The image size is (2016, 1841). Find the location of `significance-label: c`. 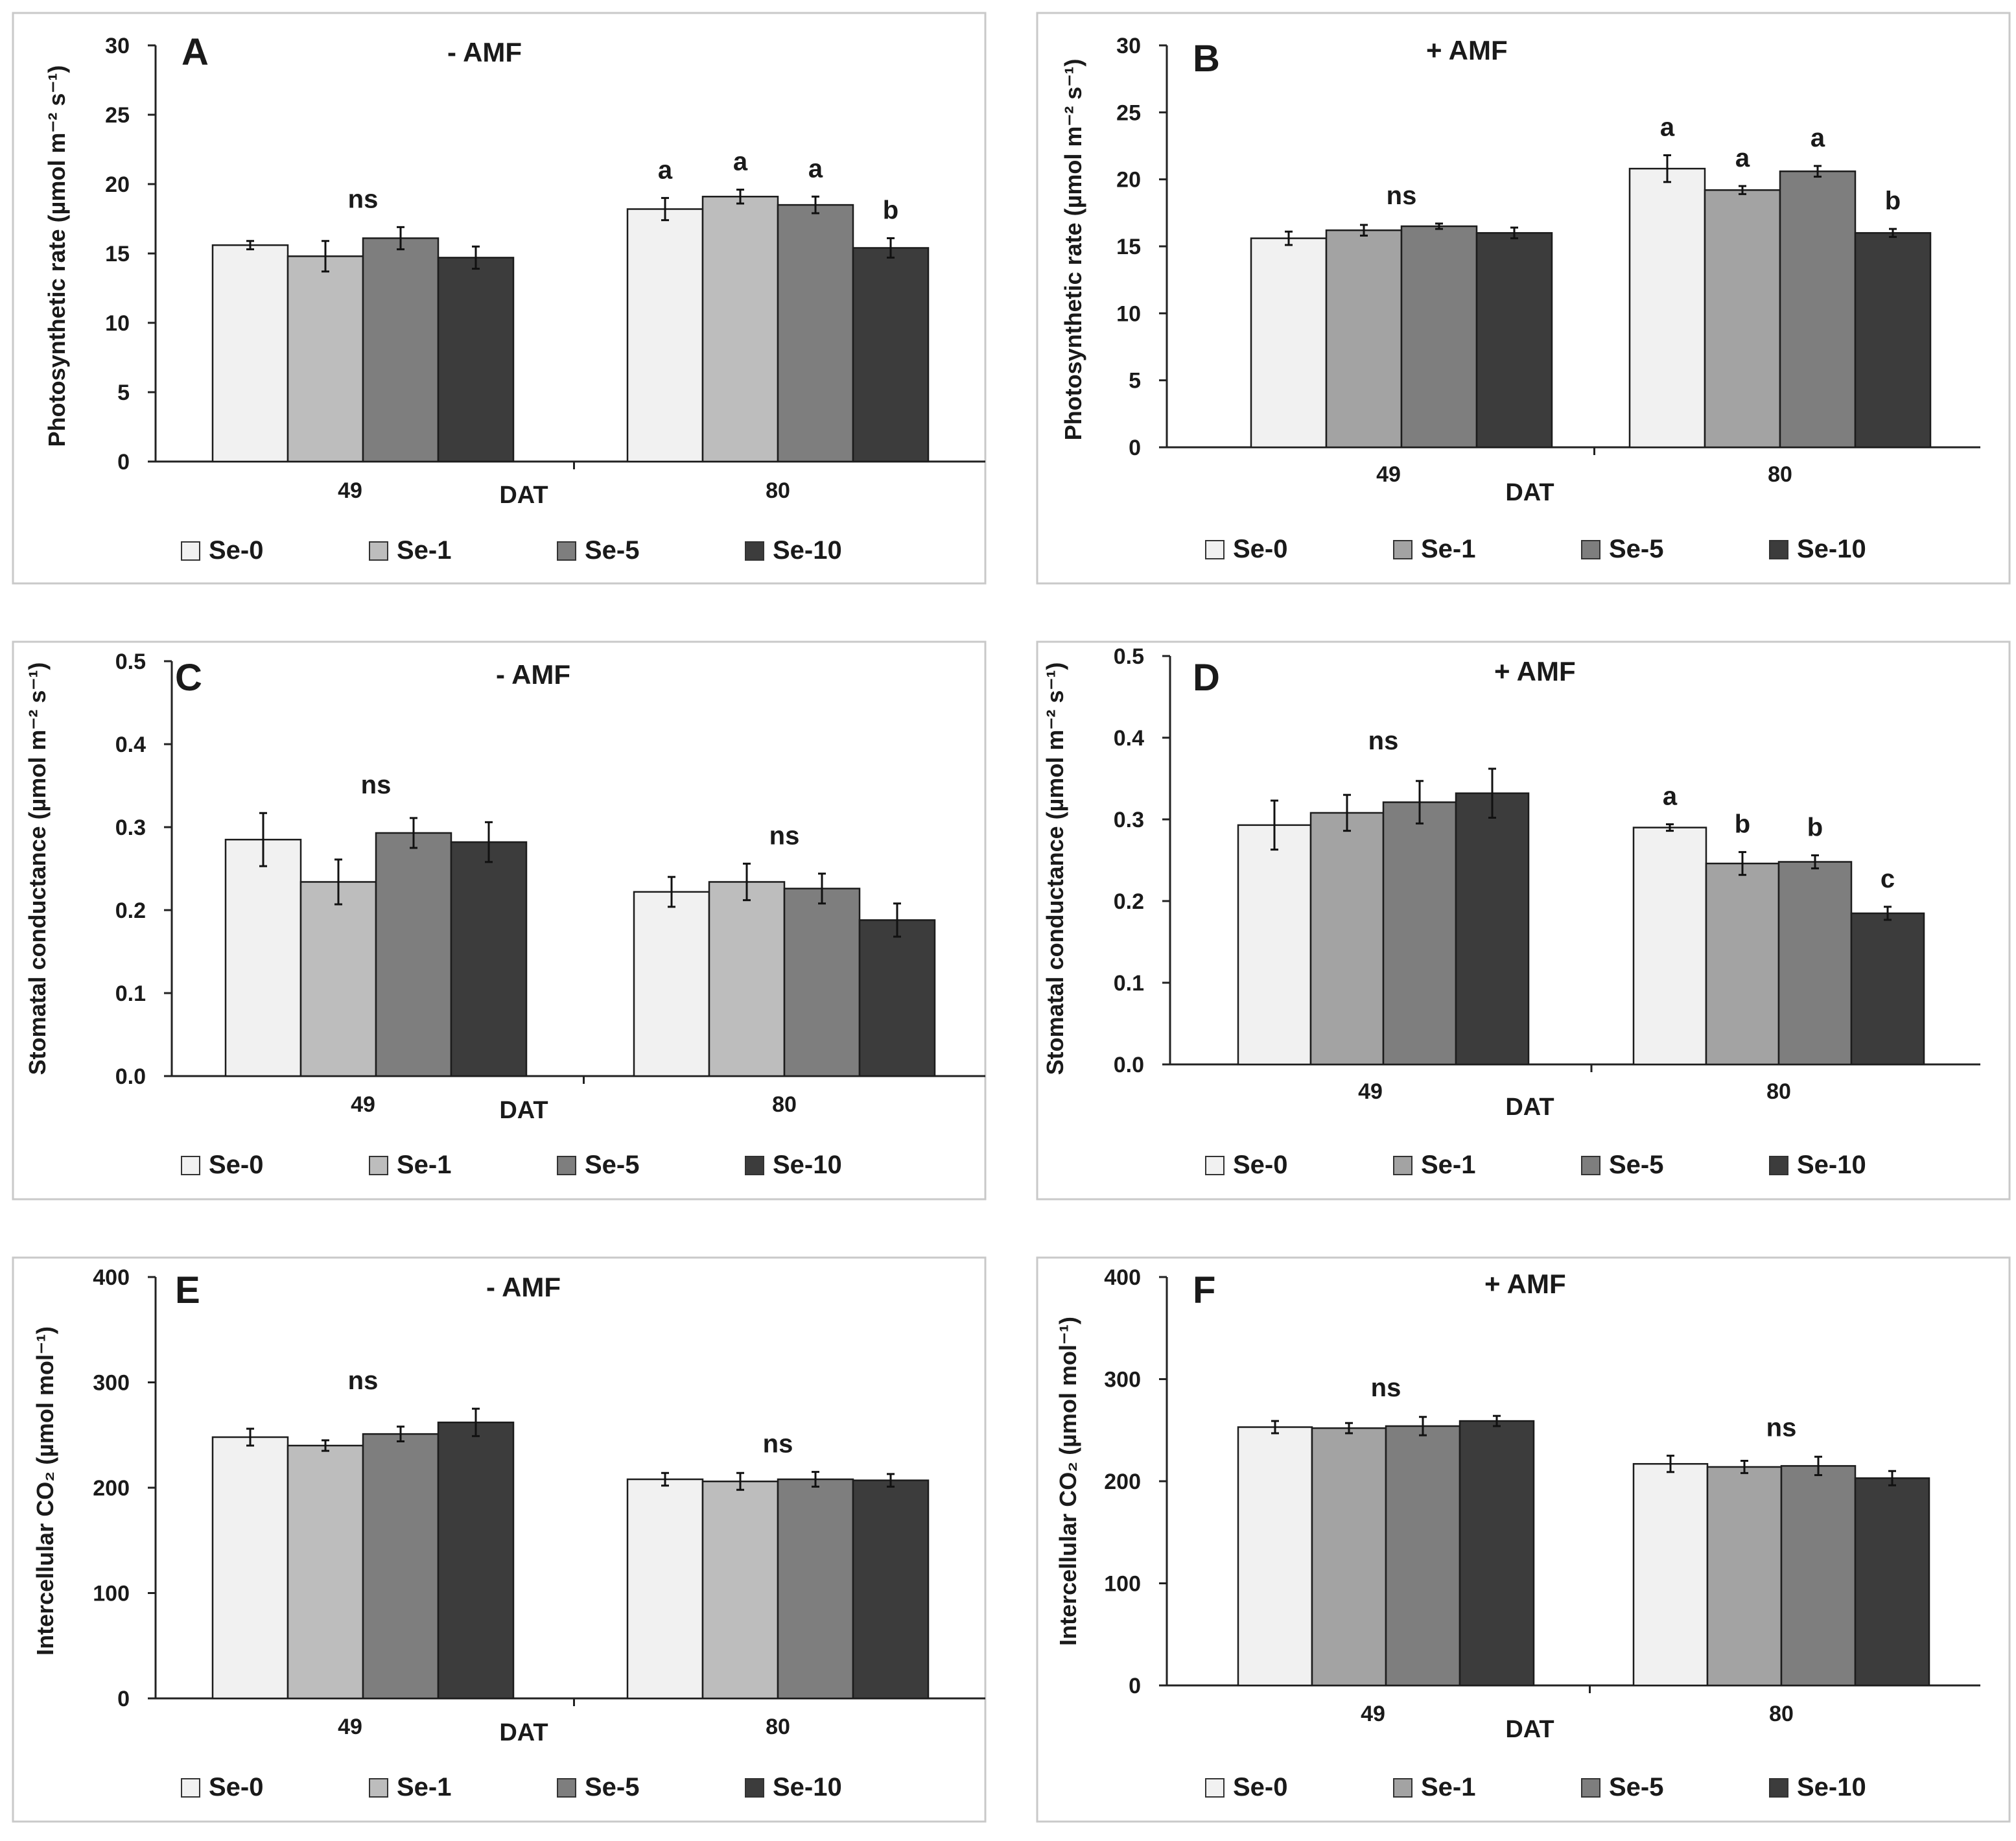

significance-label: c is located at coordinates (1888, 879).